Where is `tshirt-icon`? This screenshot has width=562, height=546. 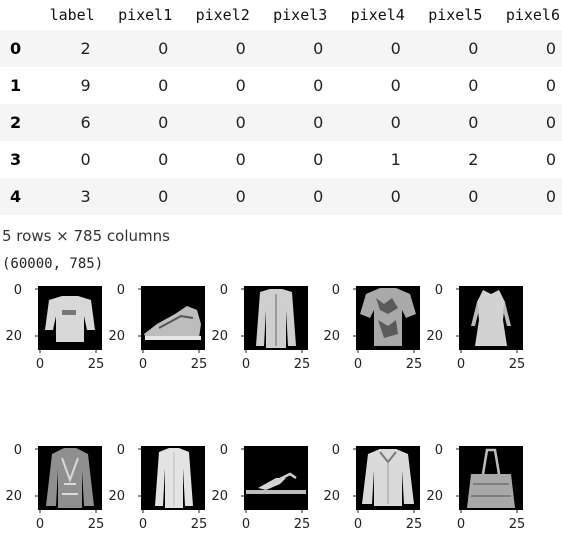
tshirt-icon is located at coordinates (388, 317).